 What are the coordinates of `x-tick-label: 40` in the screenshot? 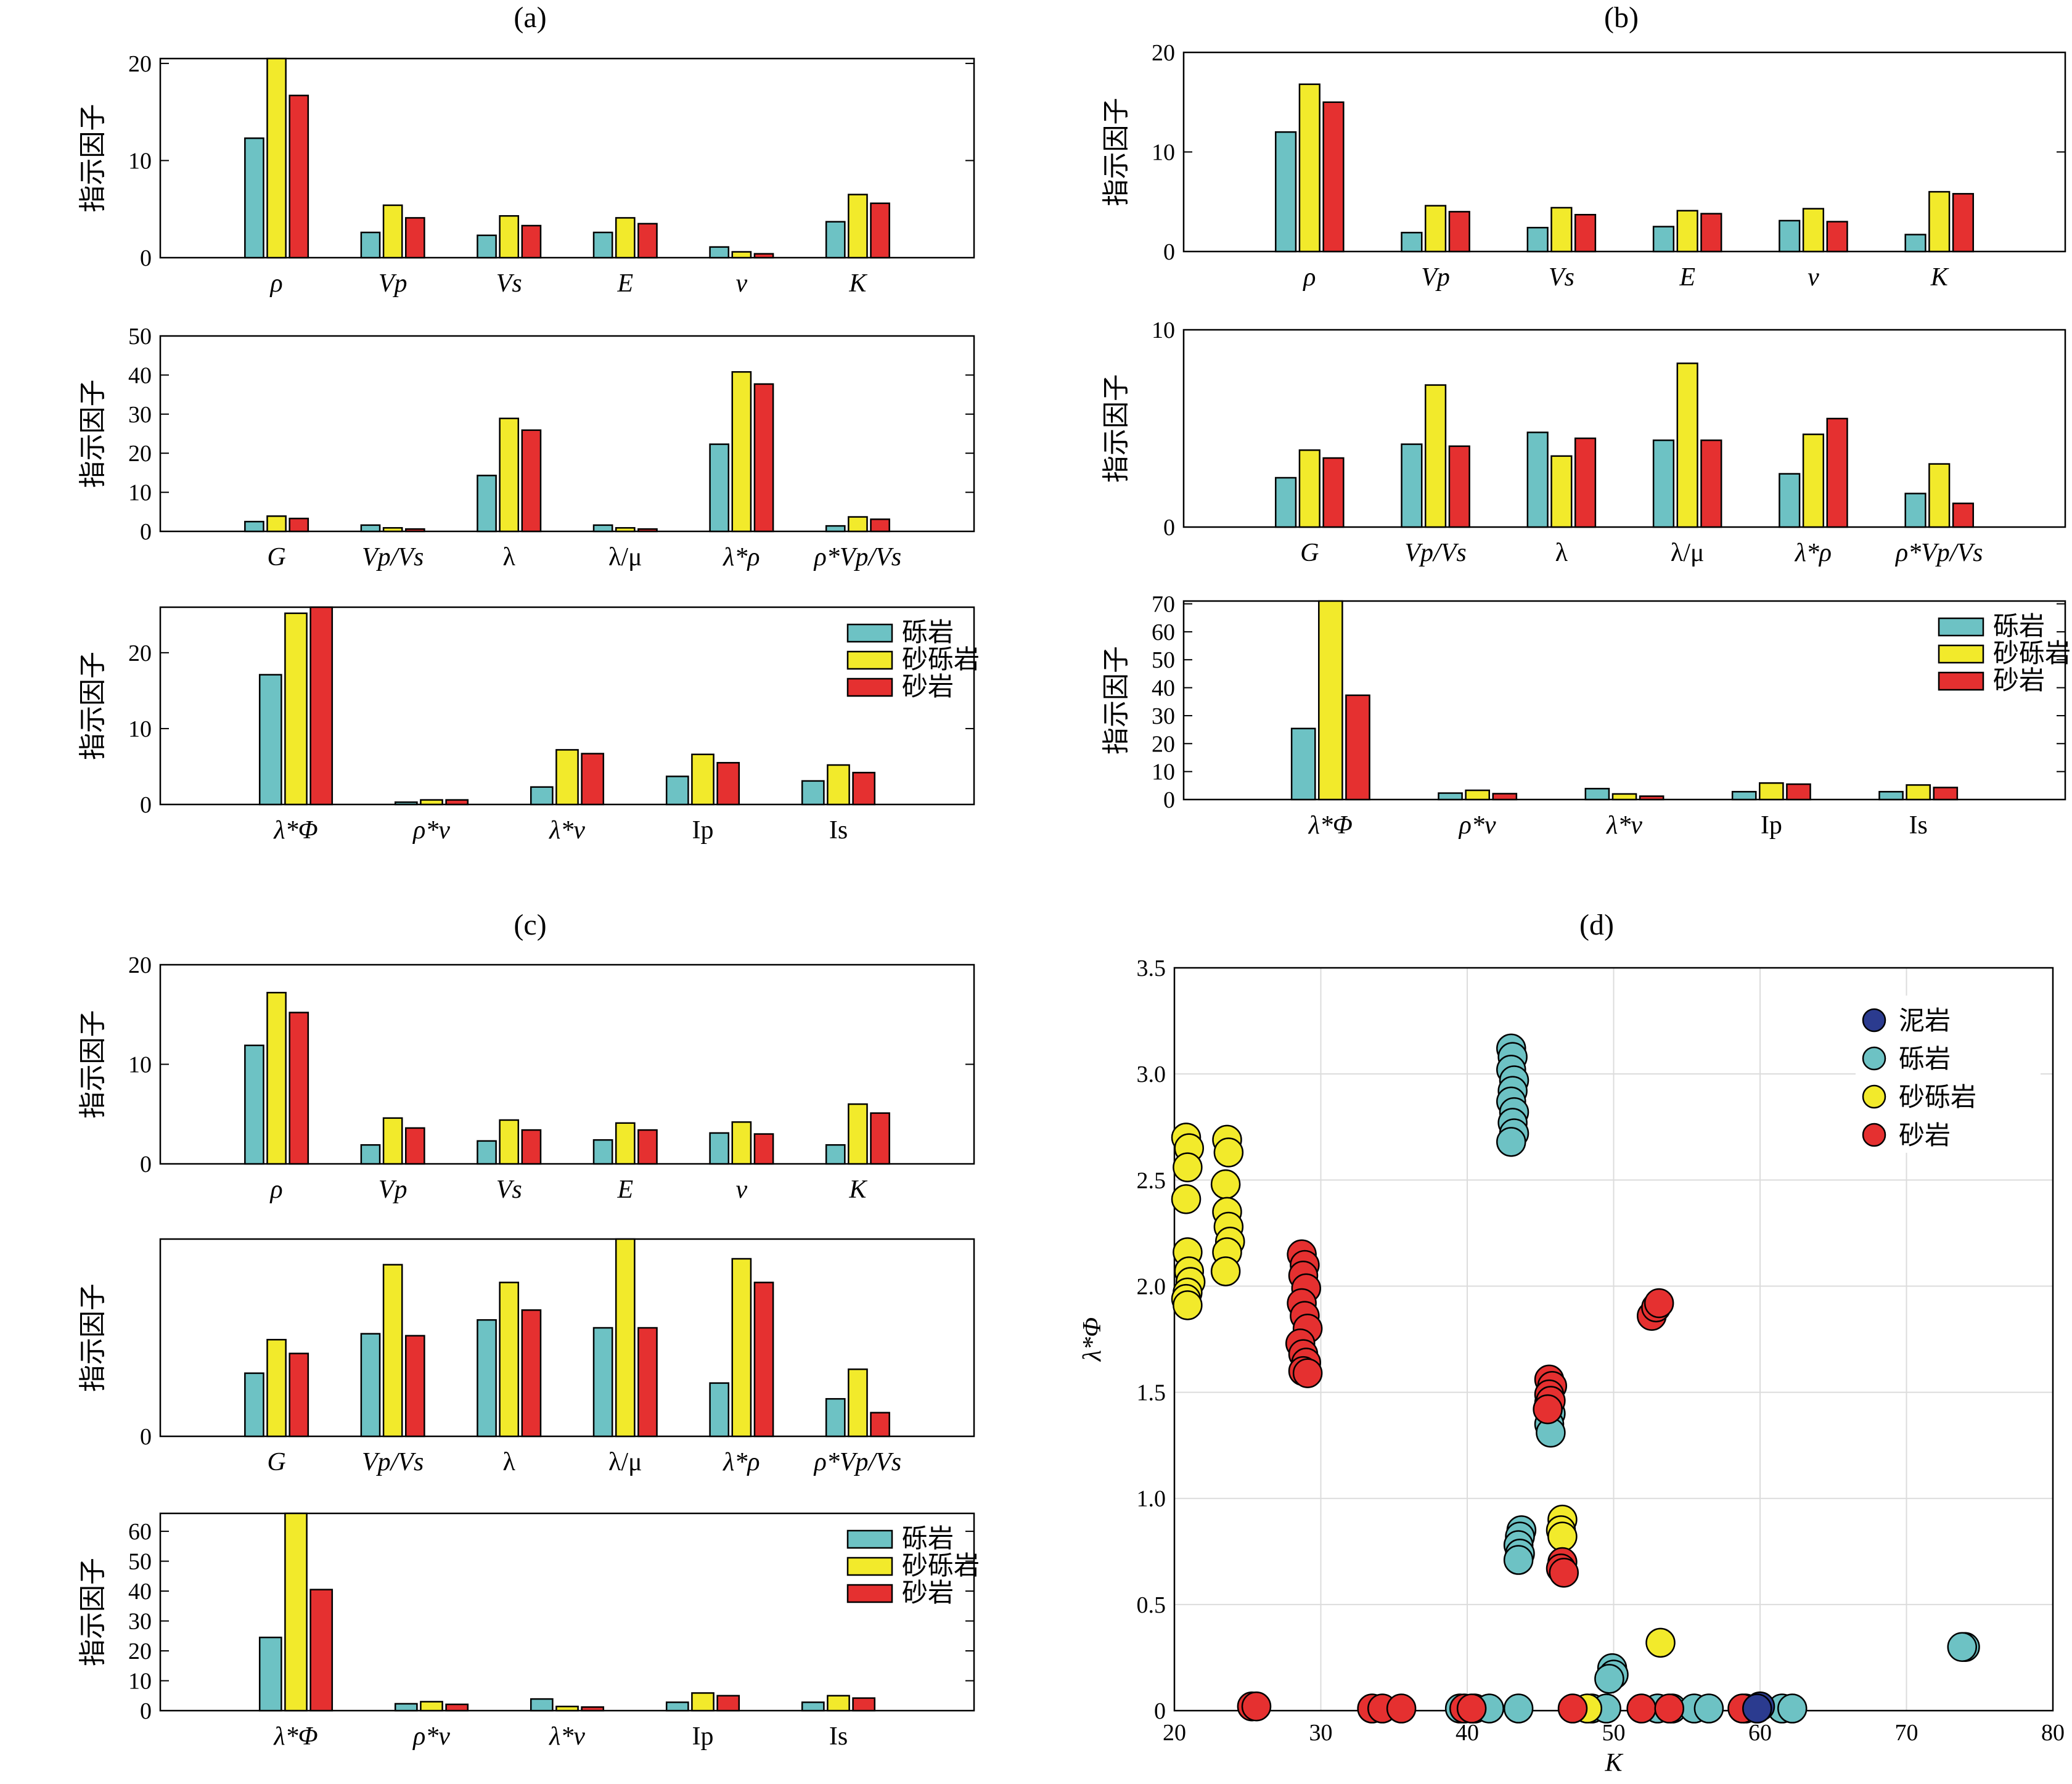 It's located at (1467, 1733).